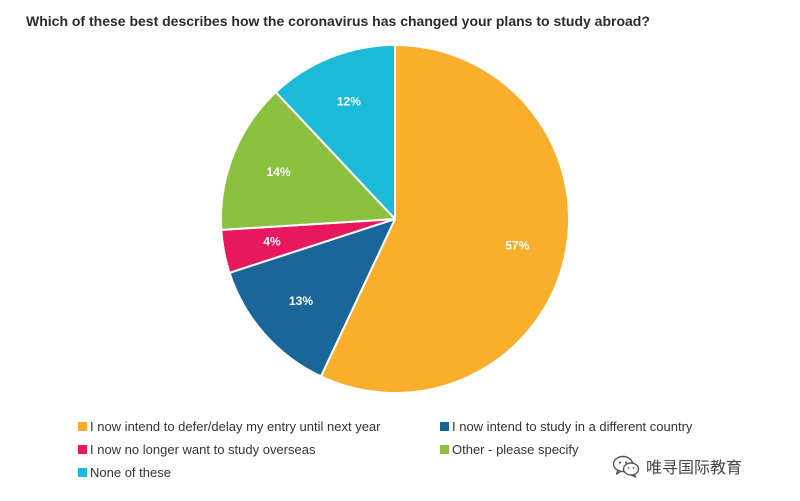  What do you see at coordinates (272, 242) in the screenshot?
I see `slice-label: 4%` at bounding box center [272, 242].